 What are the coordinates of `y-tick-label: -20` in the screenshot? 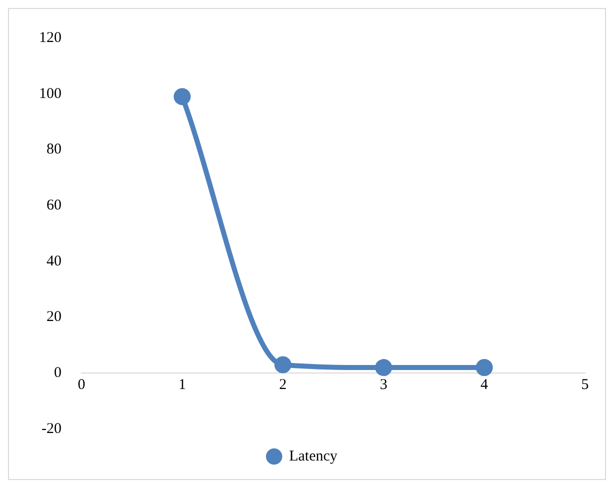 It's located at (52, 428).